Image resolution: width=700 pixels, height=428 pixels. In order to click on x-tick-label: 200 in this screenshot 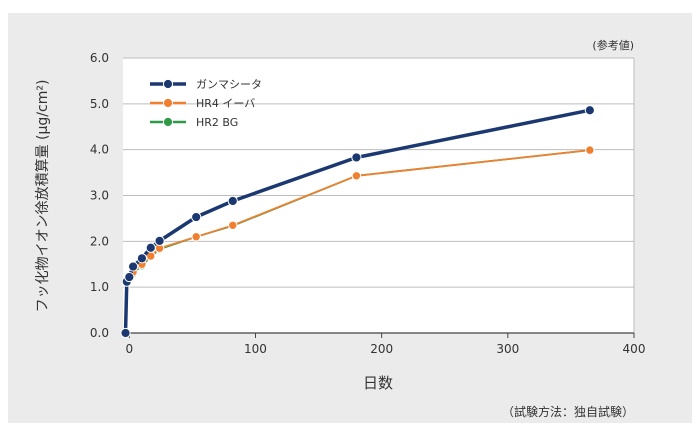, I will do `click(381, 349)`.